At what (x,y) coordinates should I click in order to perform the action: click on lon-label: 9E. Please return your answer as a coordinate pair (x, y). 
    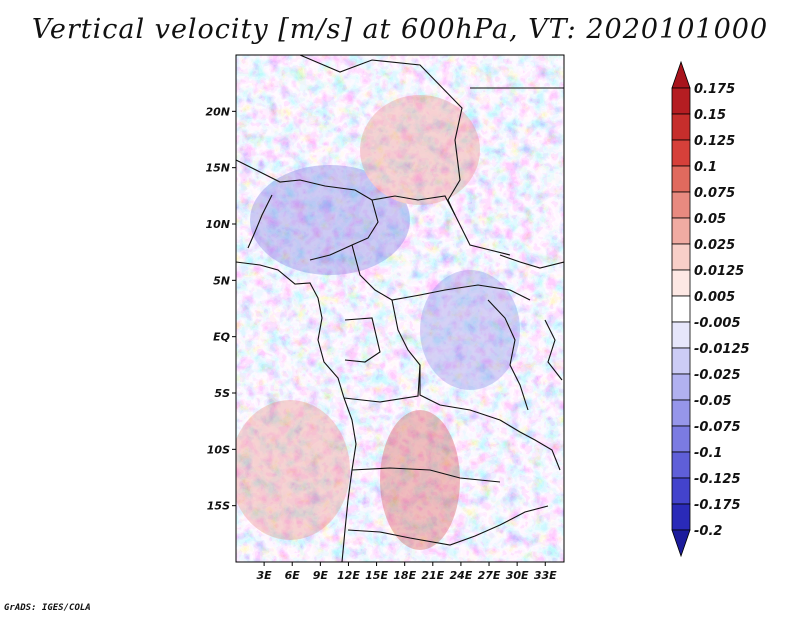
    Looking at the image, I should click on (321, 575).